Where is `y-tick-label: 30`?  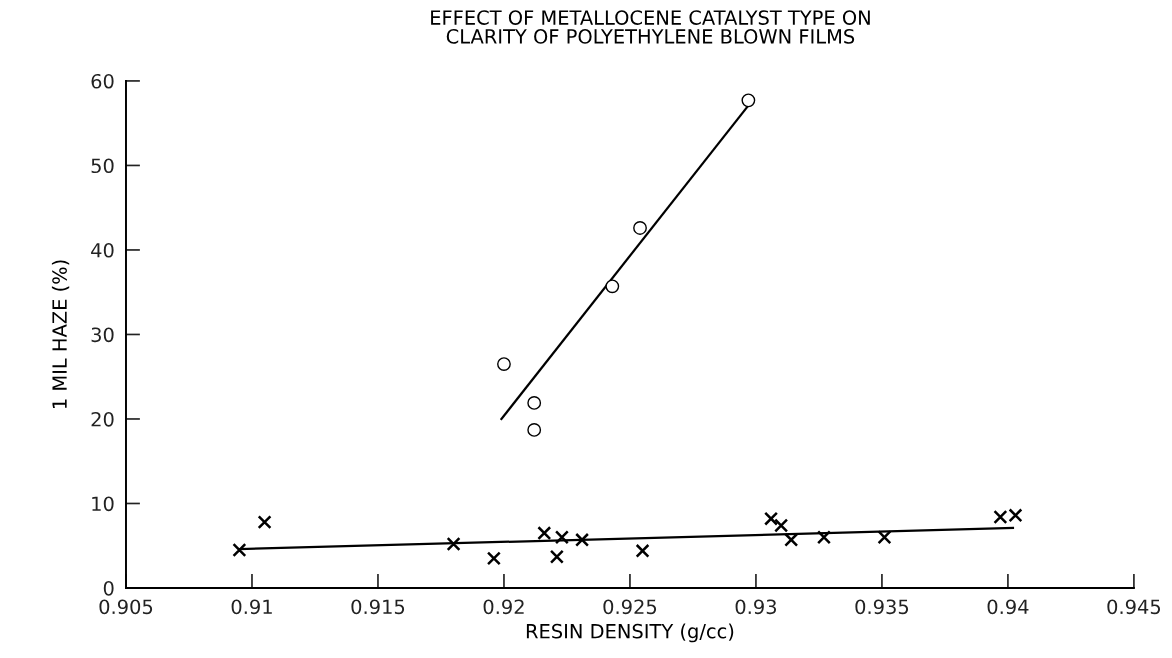
y-tick-label: 30 is located at coordinates (102, 335).